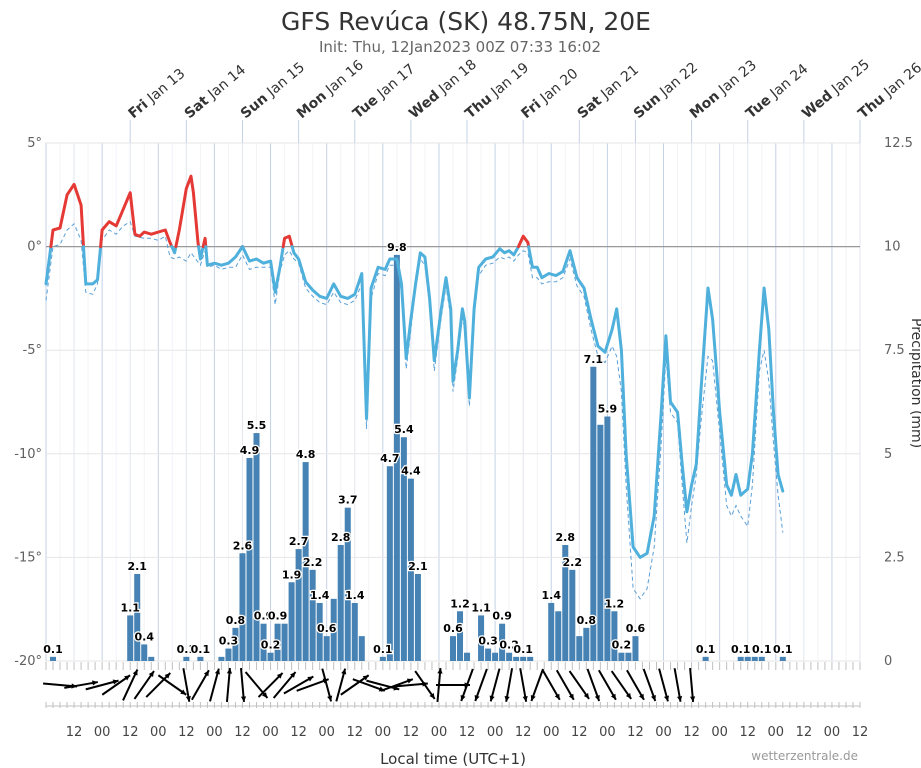 The image size is (921, 768). I want to click on precip-bar-label: 2.2, so click(573, 562).